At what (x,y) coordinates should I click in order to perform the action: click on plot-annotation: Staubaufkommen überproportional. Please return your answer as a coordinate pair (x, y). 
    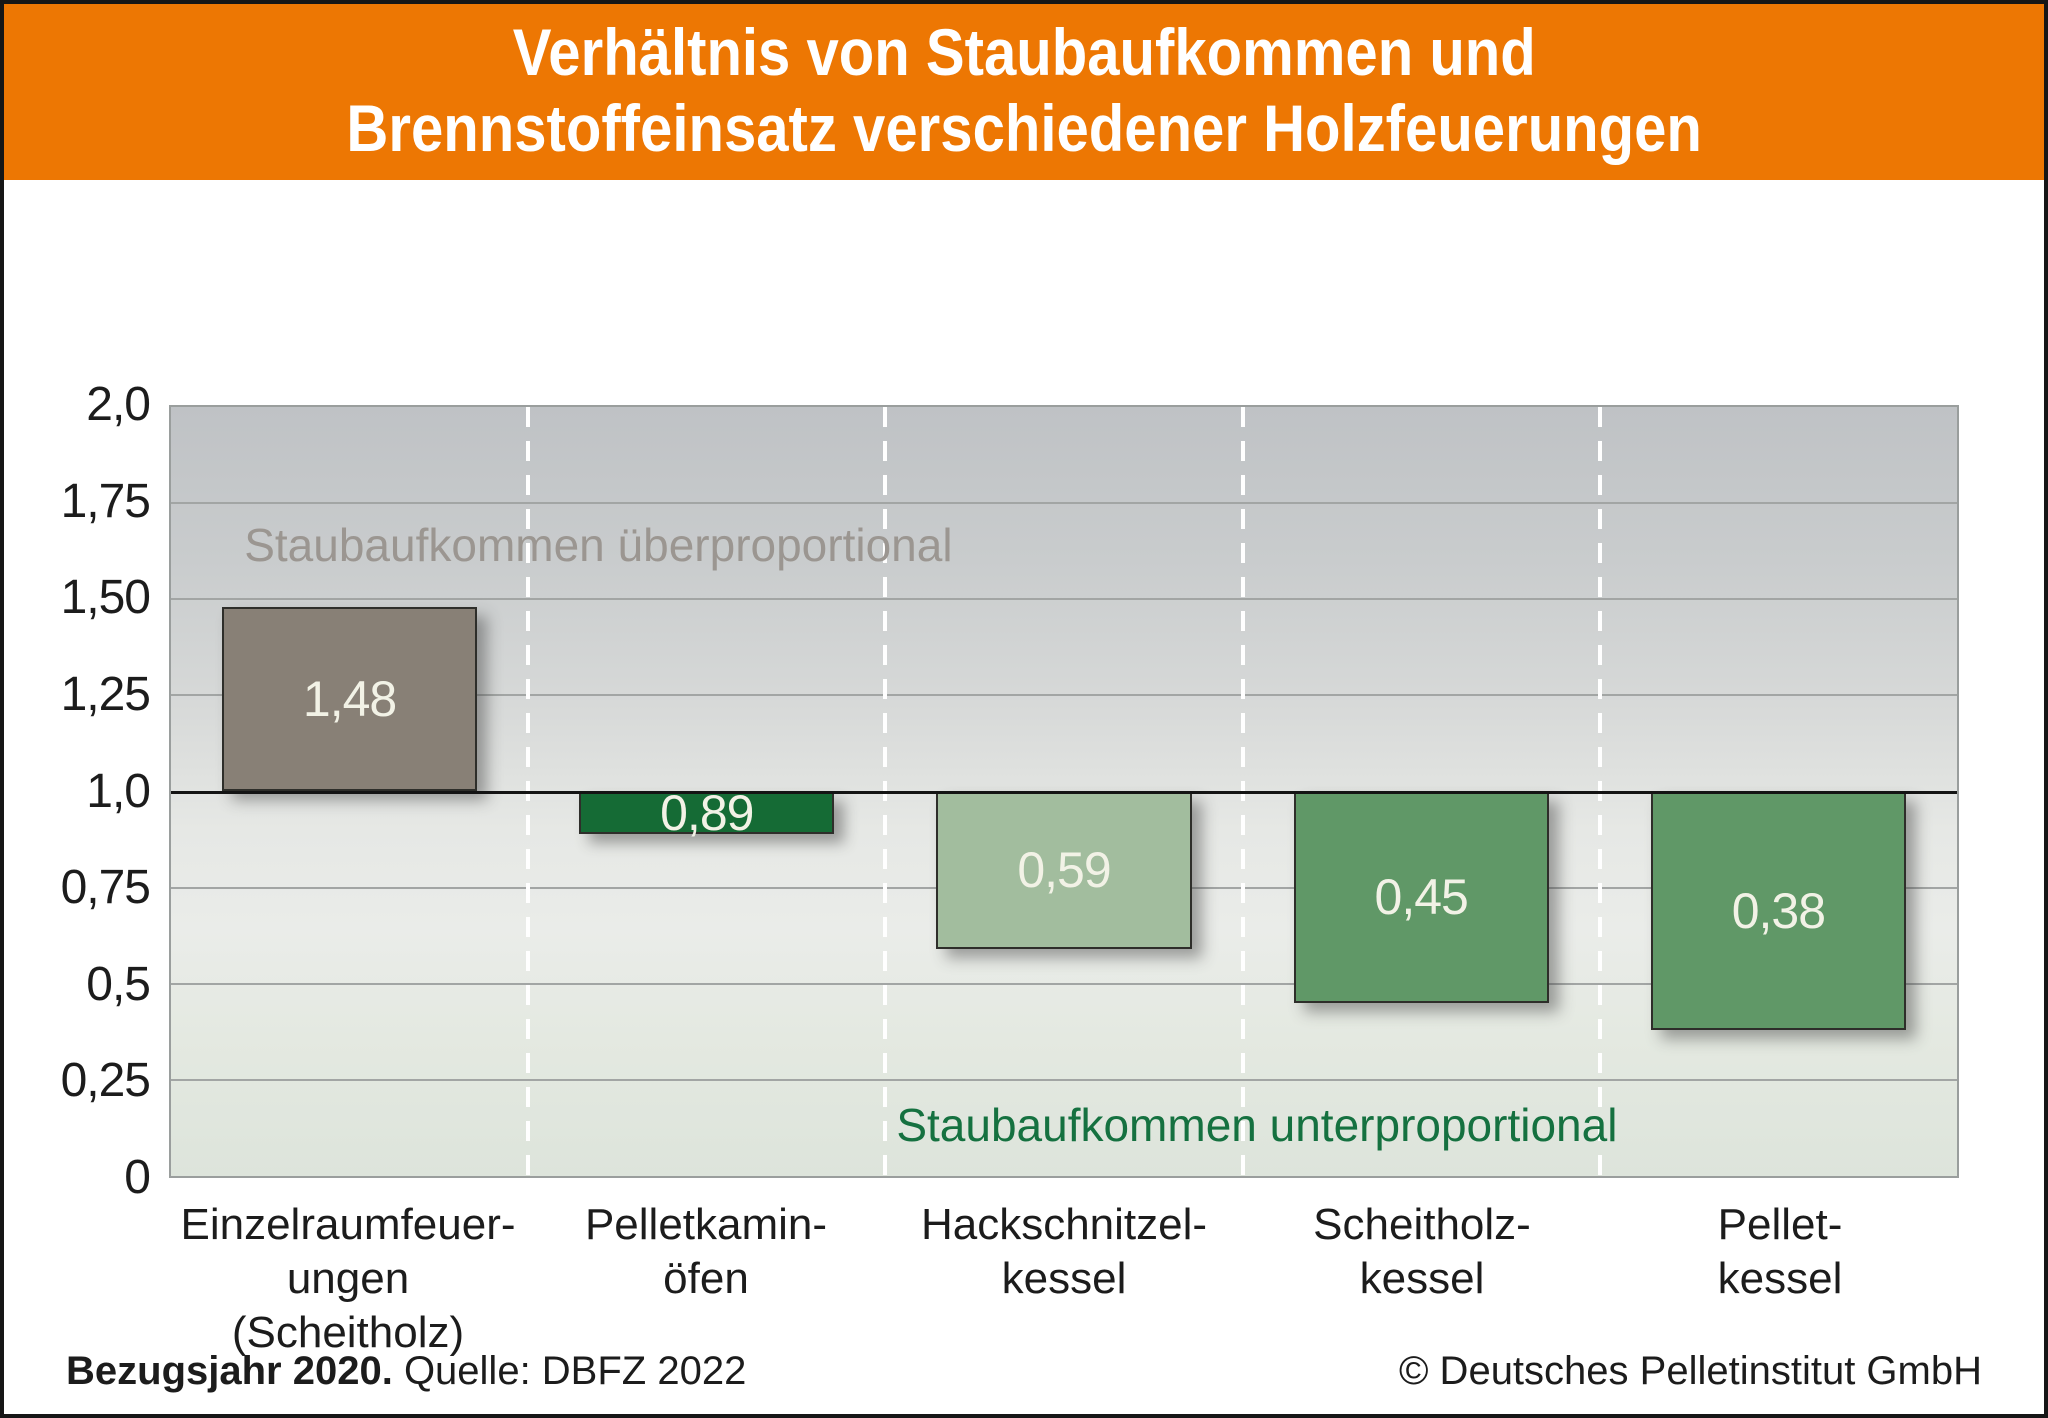
    Looking at the image, I should click on (598, 544).